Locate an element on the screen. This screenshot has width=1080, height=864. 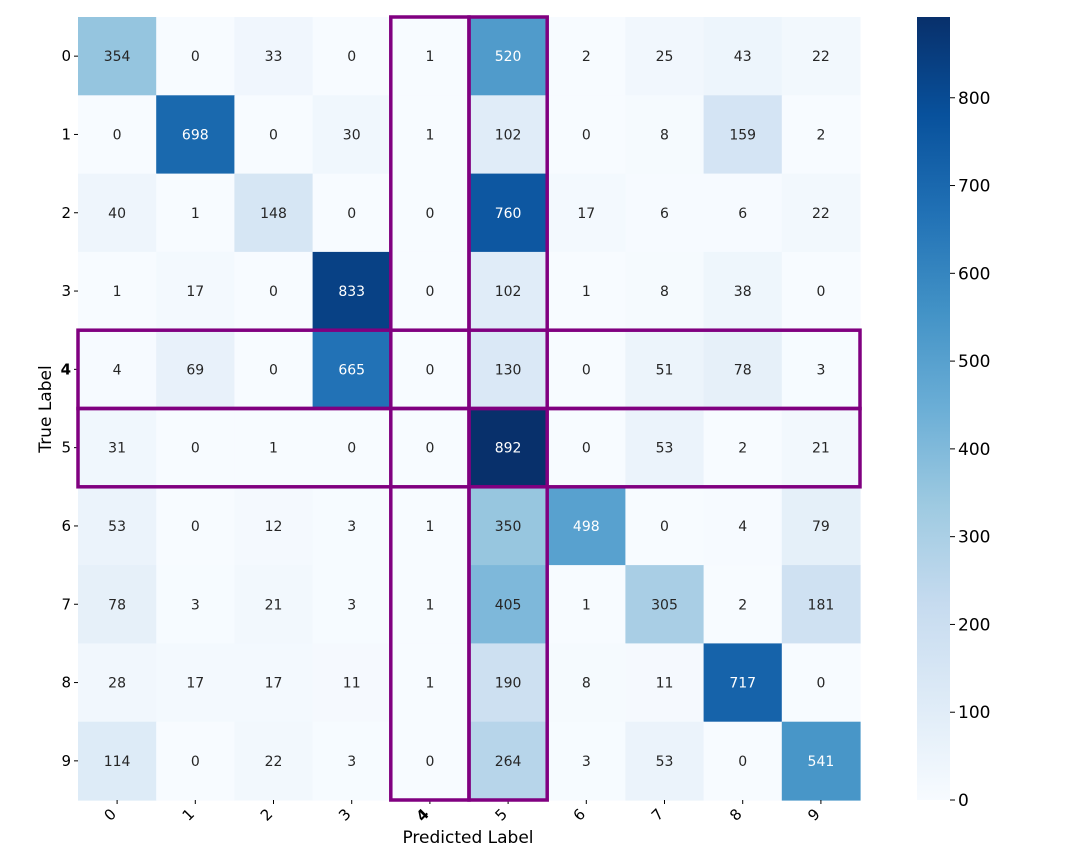
cell-value-label: 4 is located at coordinates (117, 370).